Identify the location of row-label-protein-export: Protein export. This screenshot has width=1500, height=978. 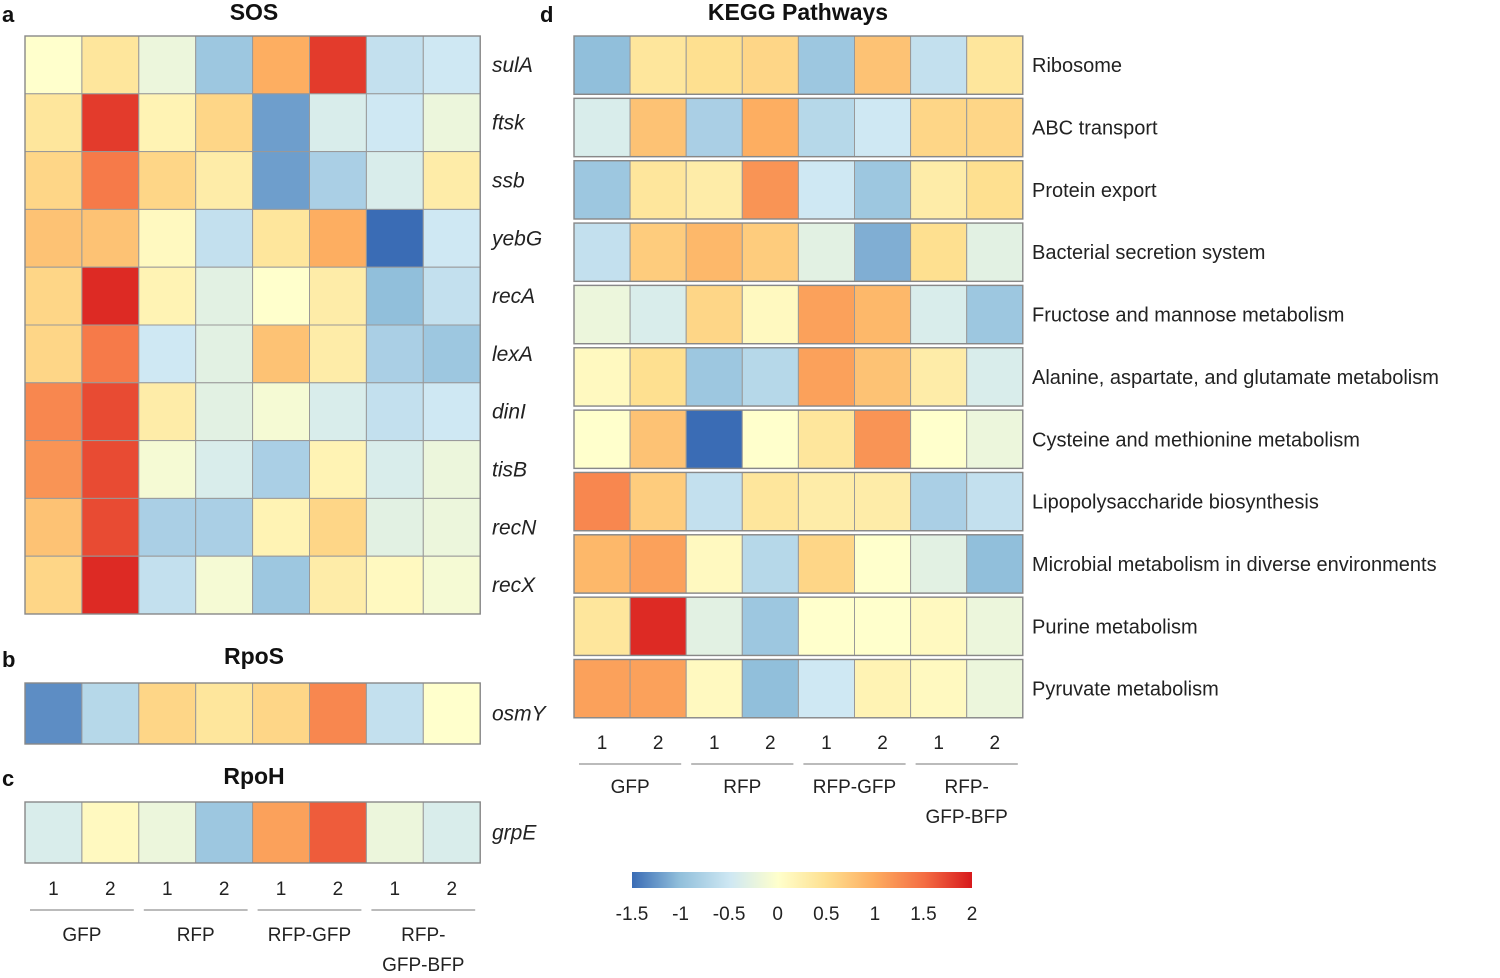
(1094, 191).